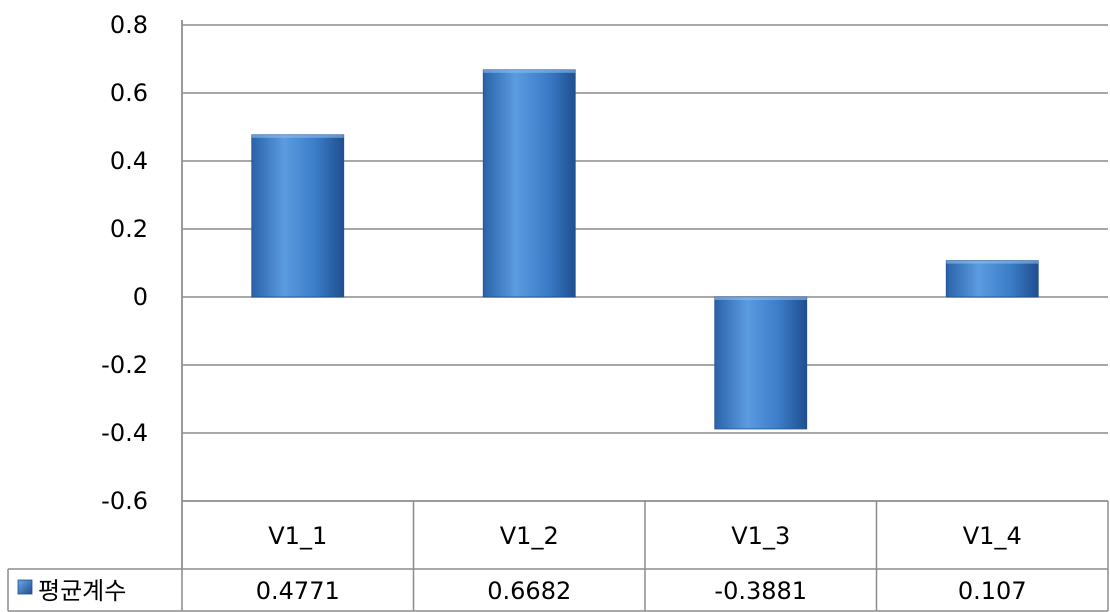 The height and width of the screenshot is (612, 1110). I want to click on y-tick-label: 0.4, so click(129, 161).